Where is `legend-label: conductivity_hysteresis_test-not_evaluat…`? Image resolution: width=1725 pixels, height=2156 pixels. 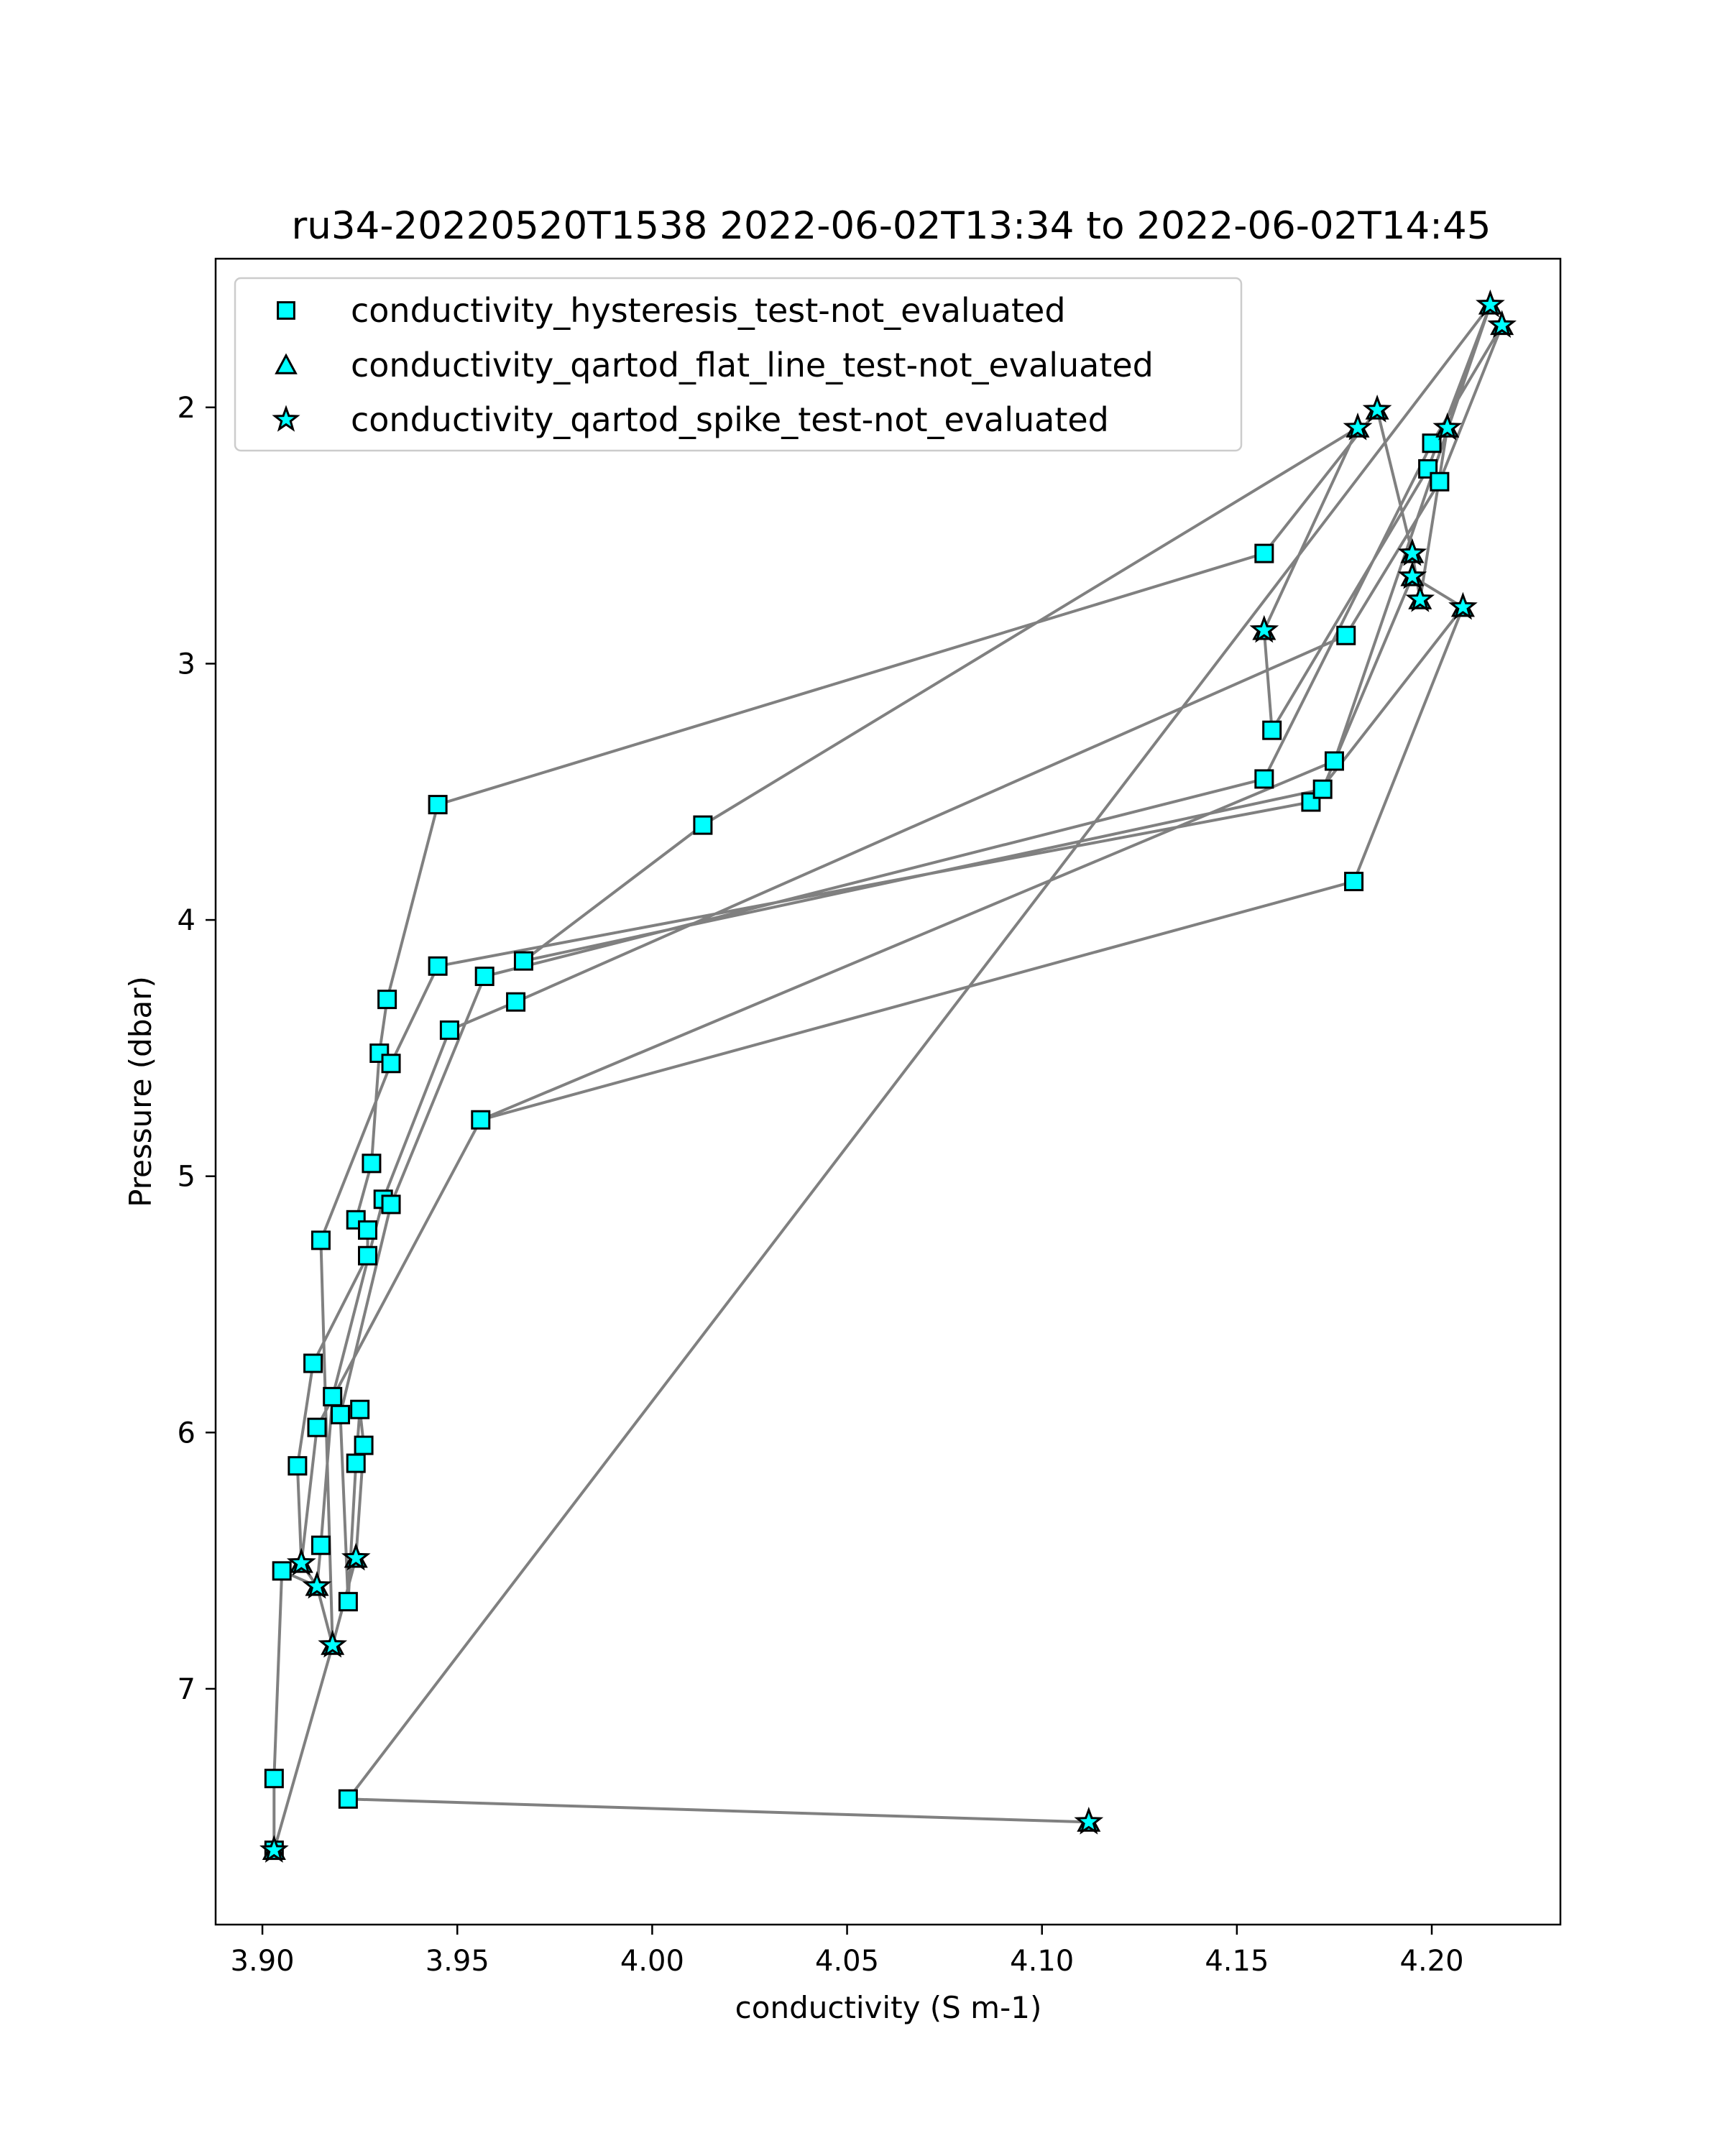 legend-label: conductivity_hysteresis_test-not_evaluat… is located at coordinates (708, 311).